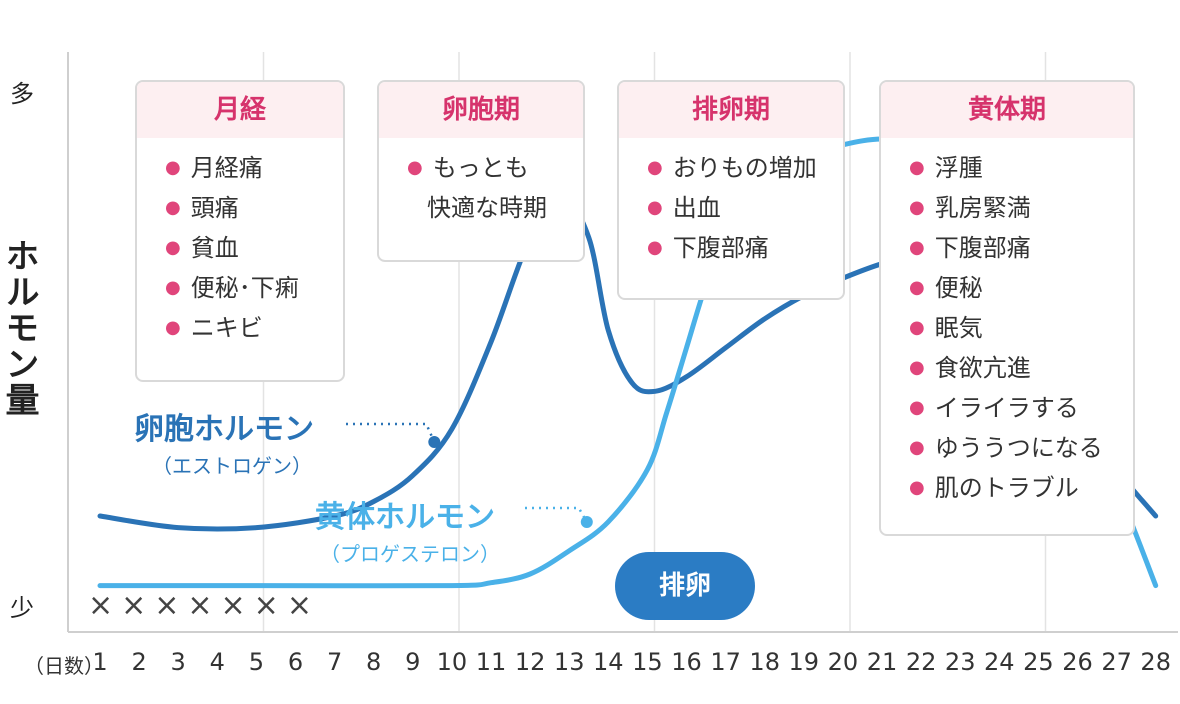  I want to click on x-tick-label: 5, so click(256, 662).